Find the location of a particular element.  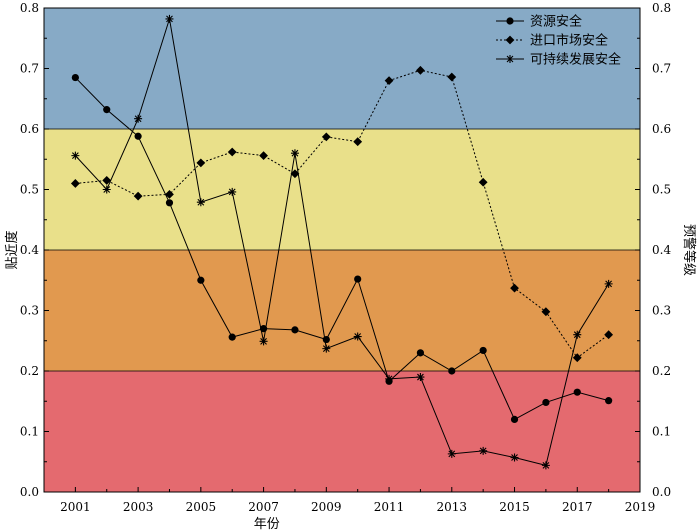

legend-label: 资源安全 is located at coordinates (556, 22).